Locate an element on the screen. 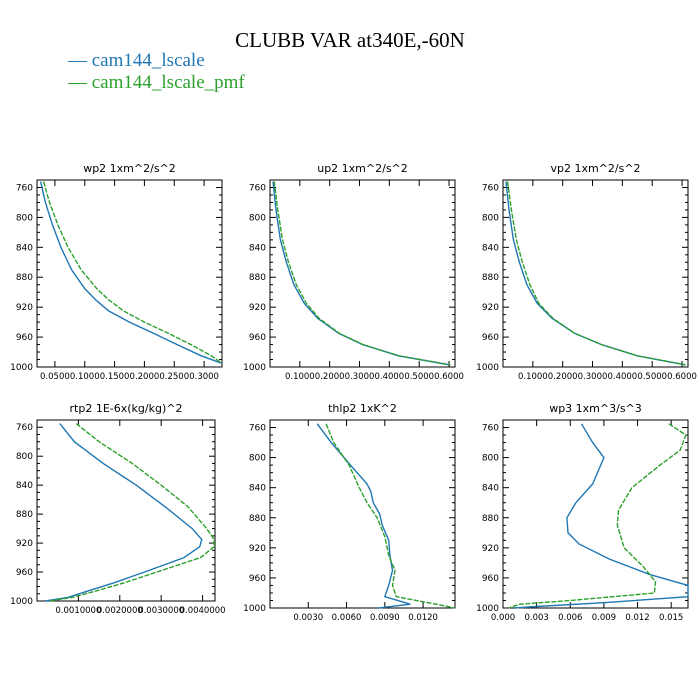 The height and width of the screenshot is (700, 700). x-tick-label: 0.0040000 is located at coordinates (203, 611).